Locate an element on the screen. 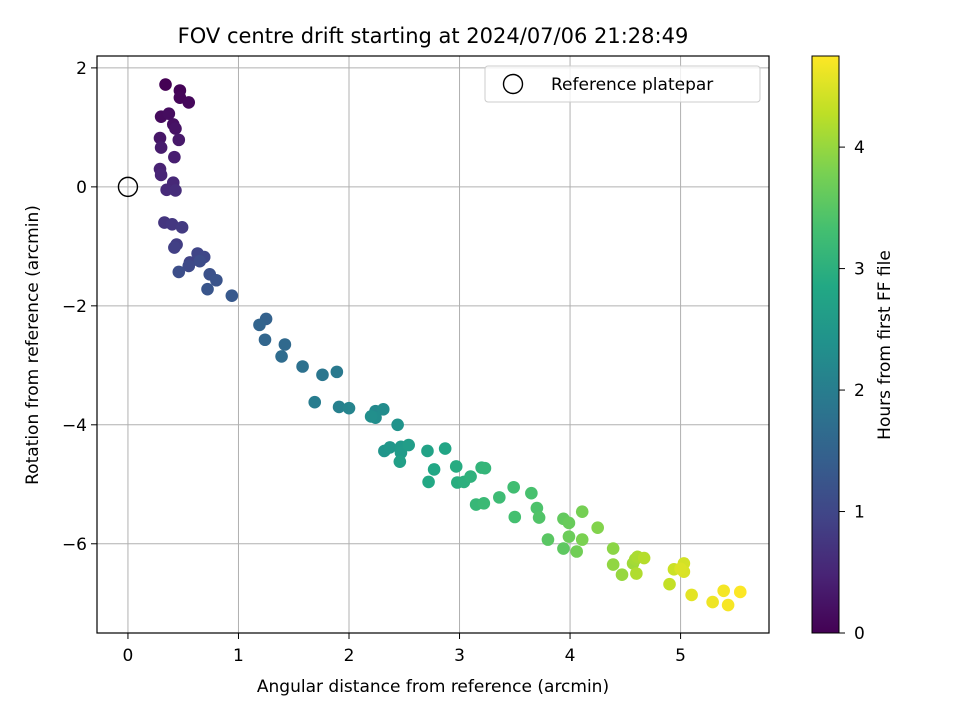  colorbar-tick-label: 1 is located at coordinates (859, 513).